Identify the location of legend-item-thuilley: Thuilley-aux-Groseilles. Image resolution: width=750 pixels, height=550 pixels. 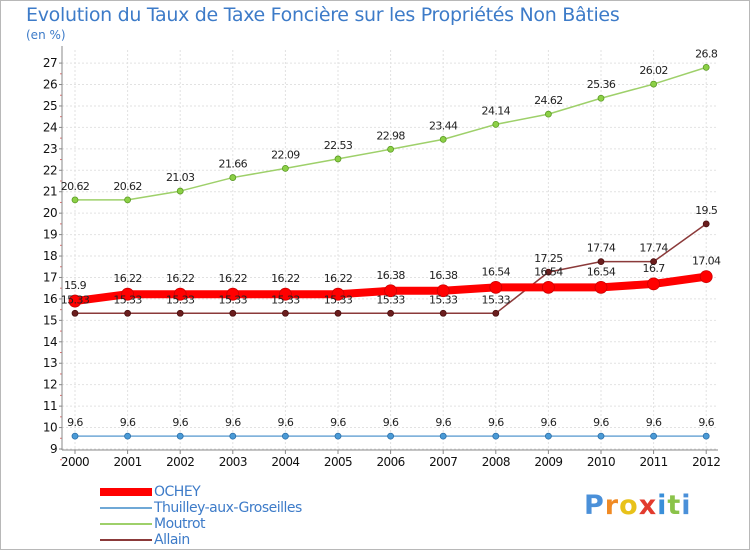
(201, 508).